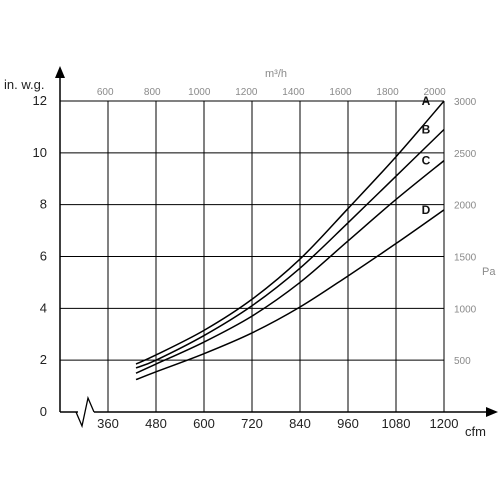  Describe the element at coordinates (396, 423) in the screenshot. I see `x-tick-label: 1080` at that location.